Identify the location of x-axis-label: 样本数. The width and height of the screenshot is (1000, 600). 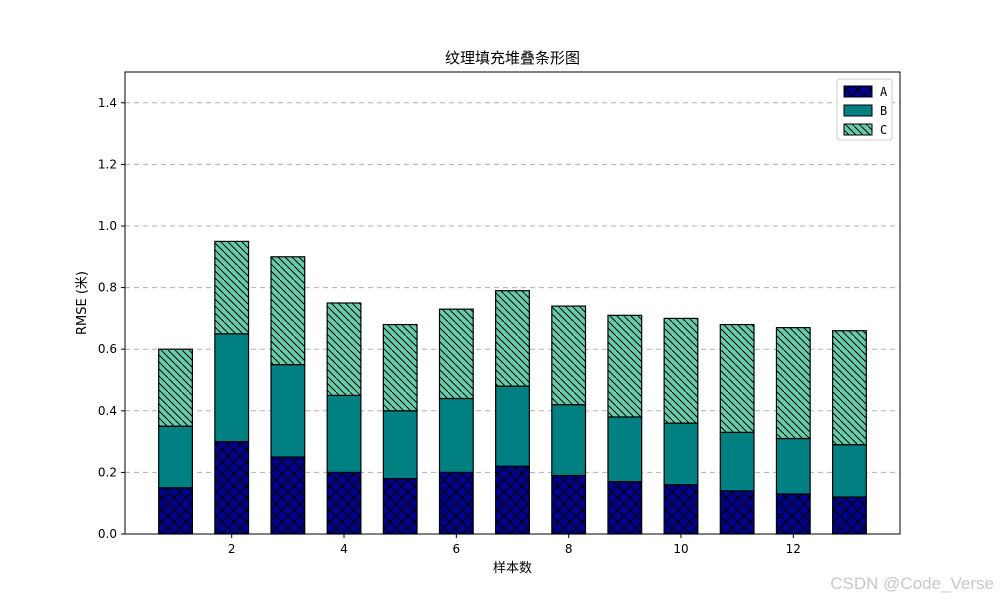
(512, 568).